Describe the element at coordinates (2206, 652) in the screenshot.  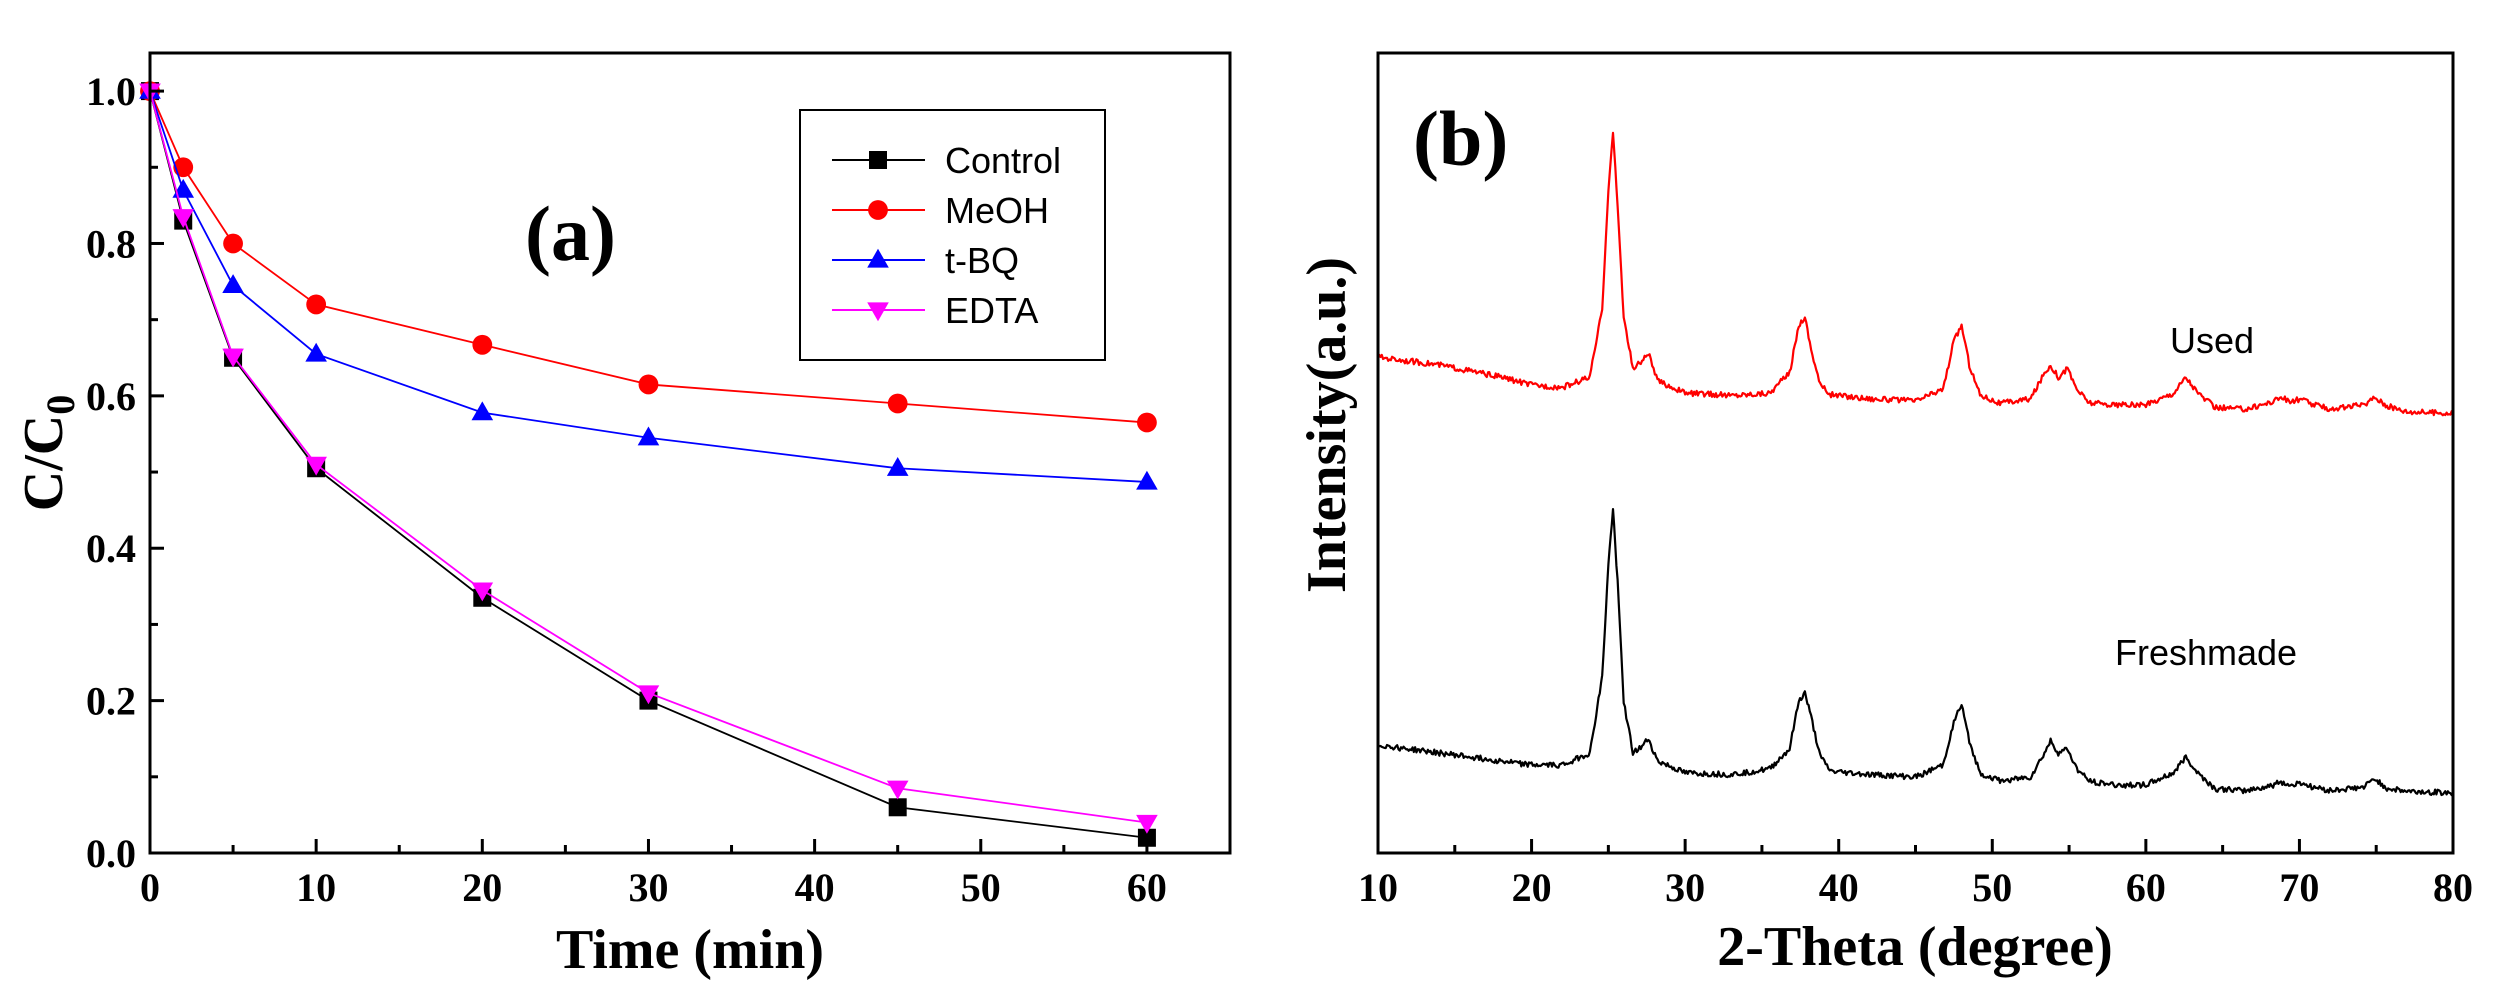
I see `freshmade-curve-label: Freshmade` at that location.